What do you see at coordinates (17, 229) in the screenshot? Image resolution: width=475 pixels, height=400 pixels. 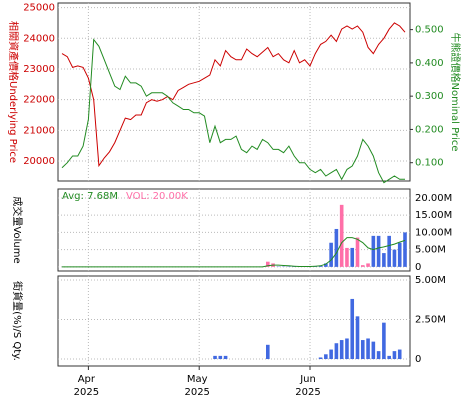 I see `y-axis-label: 成交量Volume` at bounding box center [17, 229].